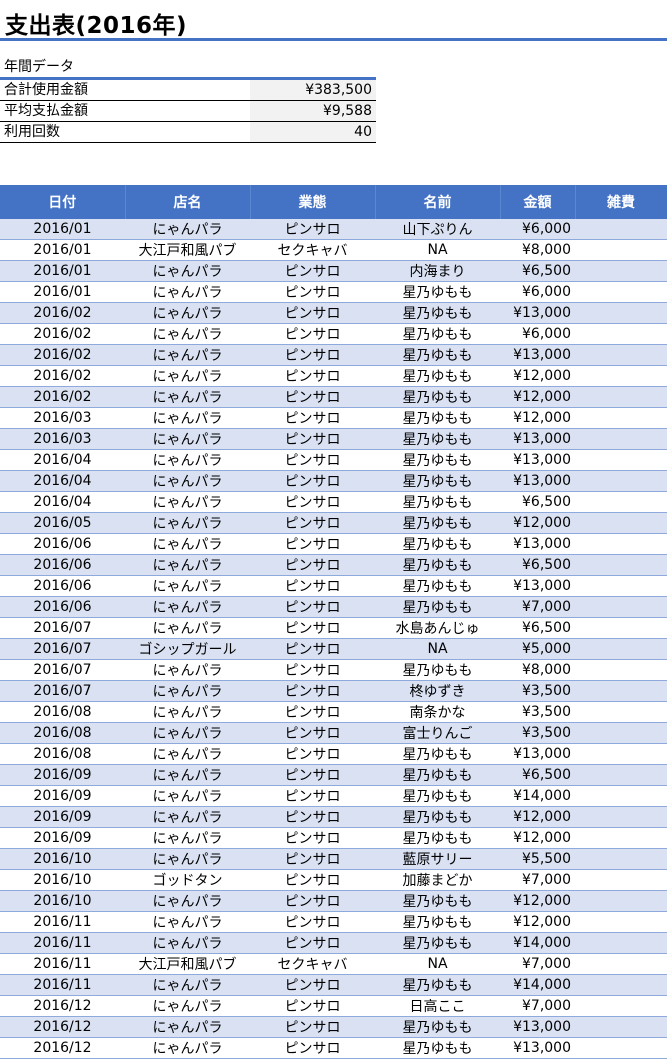  I want to click on cell-date: 2016/10, so click(62, 859).